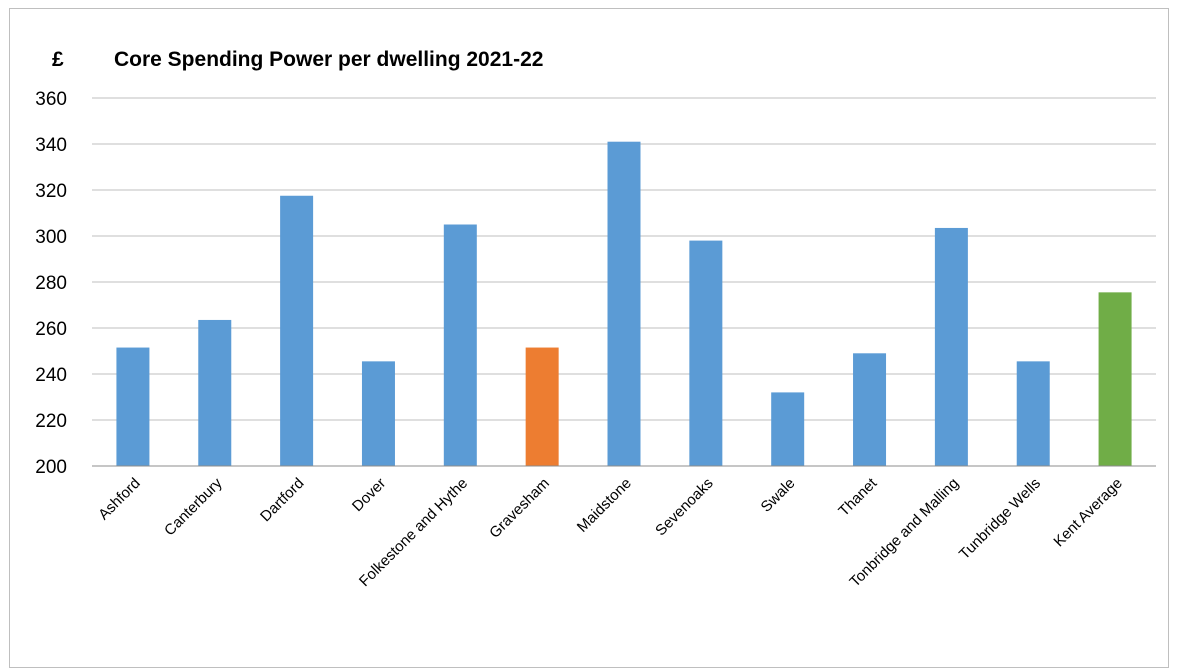  Describe the element at coordinates (870, 409) in the screenshot. I see `bar-thanet` at that location.